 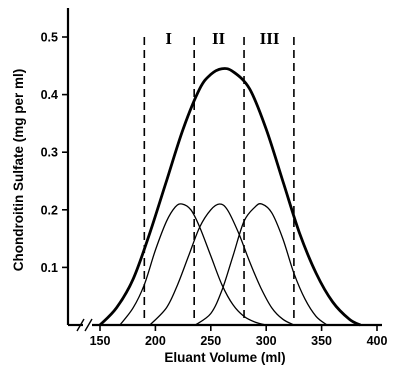 What do you see at coordinates (219, 38) in the screenshot?
I see `fraction-label: II` at bounding box center [219, 38].